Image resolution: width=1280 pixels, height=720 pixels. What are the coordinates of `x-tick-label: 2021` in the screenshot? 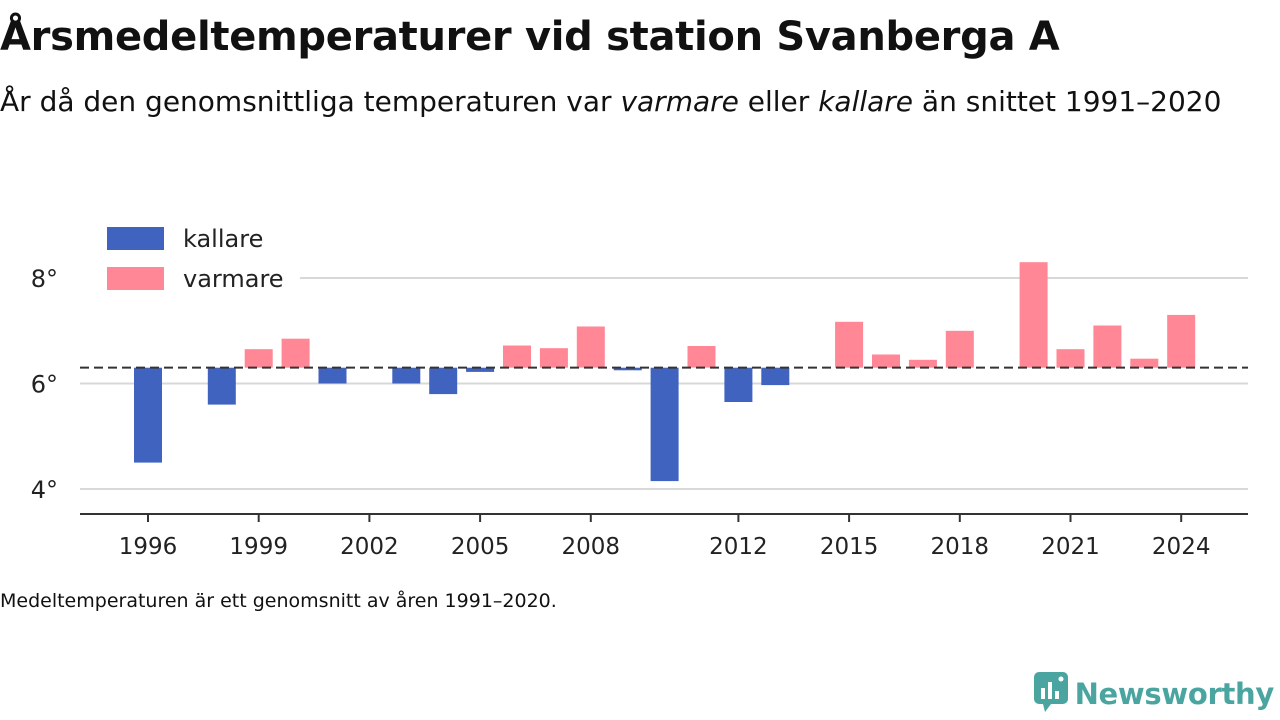 It's located at (1070, 547).